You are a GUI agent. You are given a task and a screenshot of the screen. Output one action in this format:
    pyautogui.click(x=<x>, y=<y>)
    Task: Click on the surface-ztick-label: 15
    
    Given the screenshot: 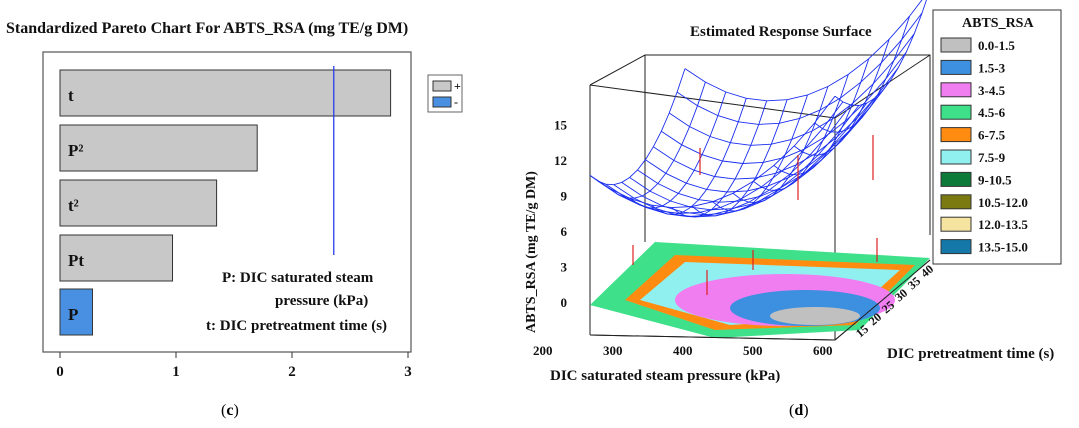 What is the action you would take?
    pyautogui.click(x=561, y=125)
    